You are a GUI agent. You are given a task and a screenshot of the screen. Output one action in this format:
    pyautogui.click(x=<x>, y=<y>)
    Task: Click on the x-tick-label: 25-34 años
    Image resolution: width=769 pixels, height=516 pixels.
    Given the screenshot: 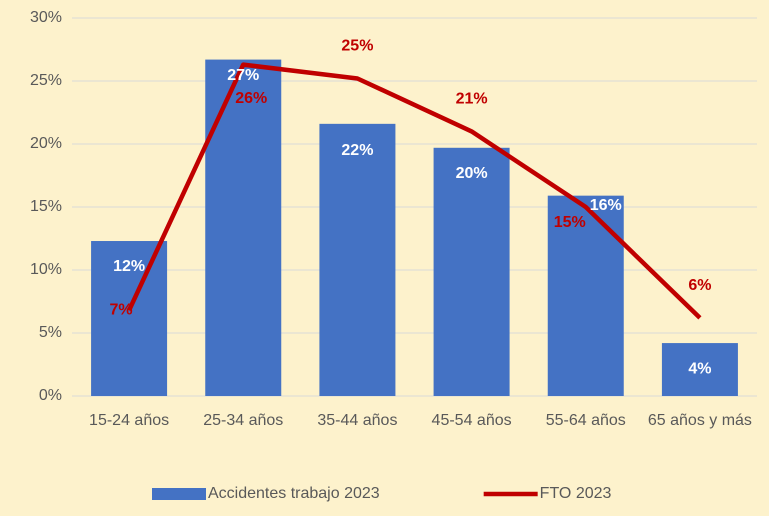 What is the action you would take?
    pyautogui.click(x=243, y=420)
    